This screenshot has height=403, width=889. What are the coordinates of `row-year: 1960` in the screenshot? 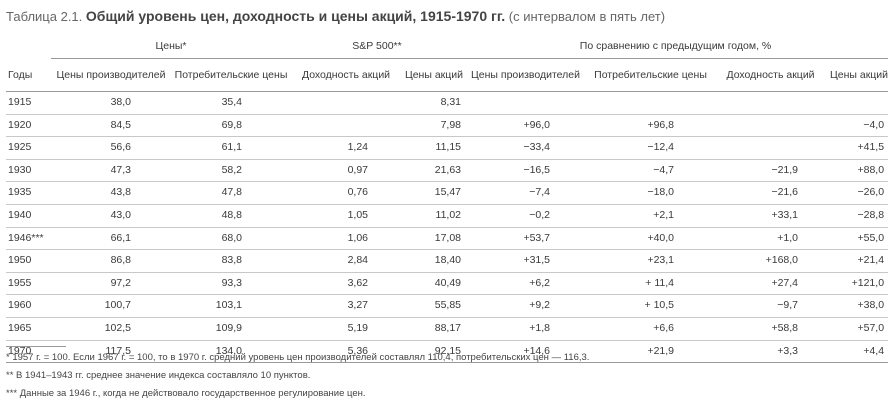 It's located at (20, 305).